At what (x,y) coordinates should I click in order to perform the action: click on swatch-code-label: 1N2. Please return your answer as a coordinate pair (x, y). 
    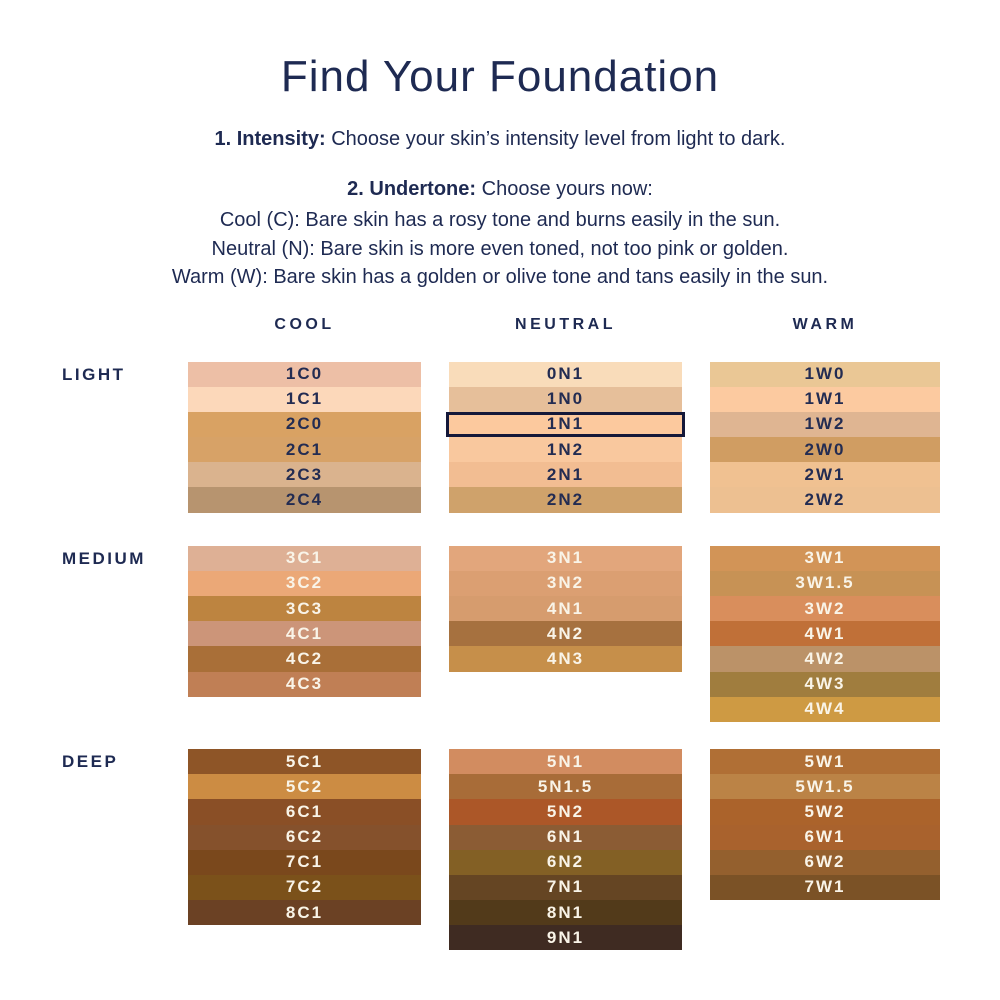
    Looking at the image, I should click on (565, 449).